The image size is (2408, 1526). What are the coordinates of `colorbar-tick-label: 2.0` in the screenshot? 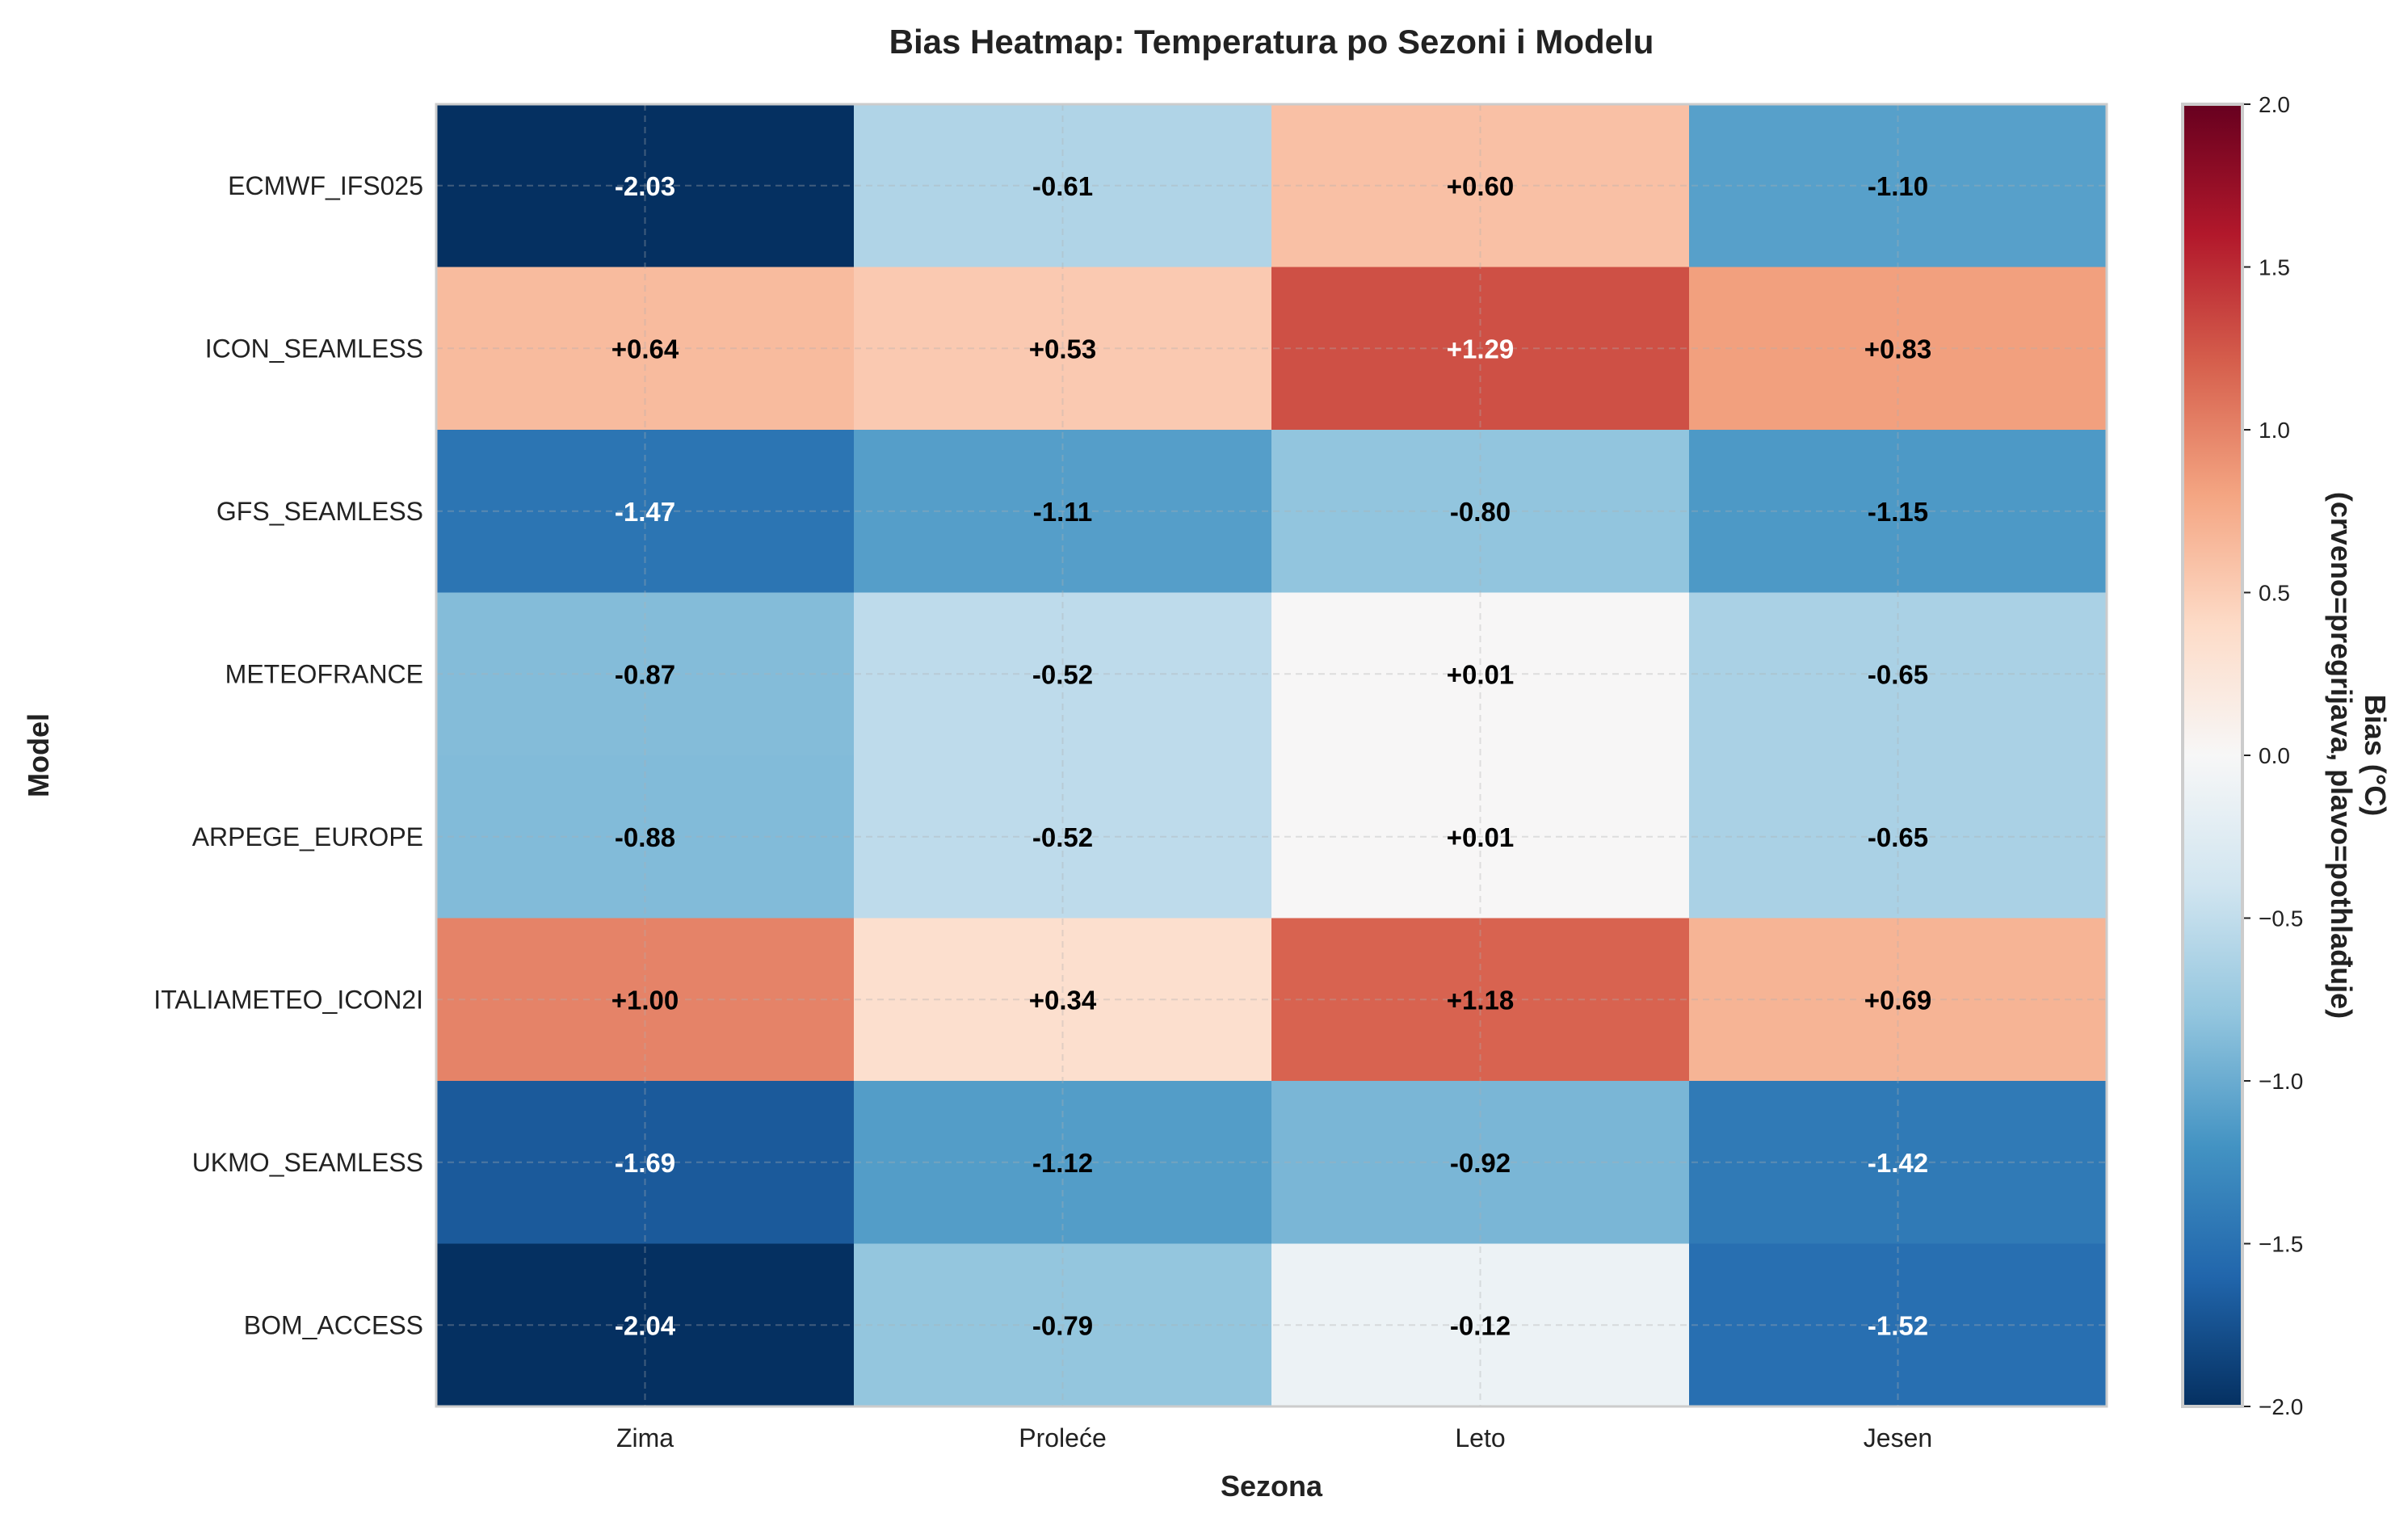 It's located at (2274, 104).